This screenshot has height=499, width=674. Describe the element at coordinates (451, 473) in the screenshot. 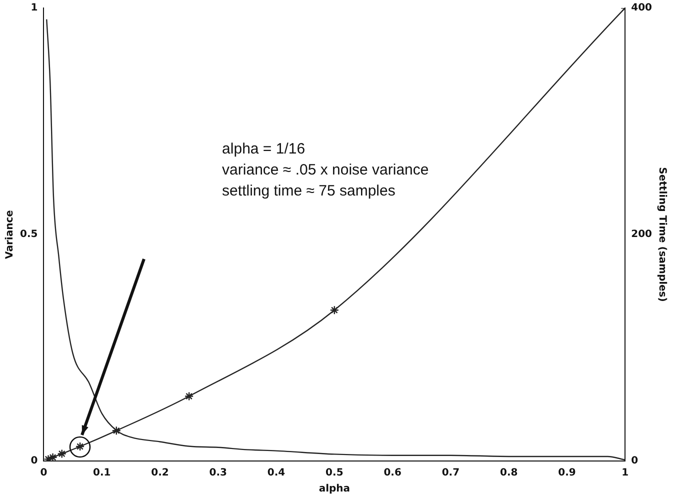

I see `x-tick-label: 0.7` at that location.